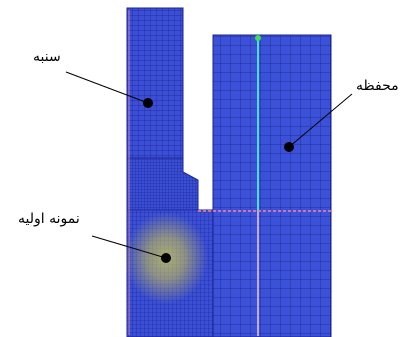  I want to click on punch-label: سنبه, so click(47, 57).